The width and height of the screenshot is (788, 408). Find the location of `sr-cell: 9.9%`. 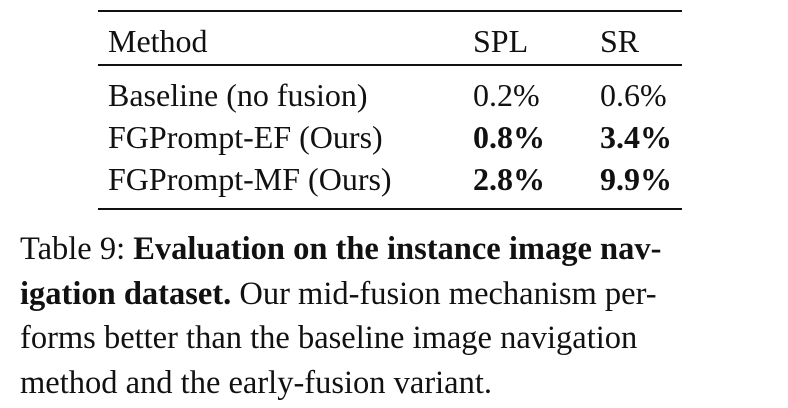

sr-cell: 9.9% is located at coordinates (636, 178).